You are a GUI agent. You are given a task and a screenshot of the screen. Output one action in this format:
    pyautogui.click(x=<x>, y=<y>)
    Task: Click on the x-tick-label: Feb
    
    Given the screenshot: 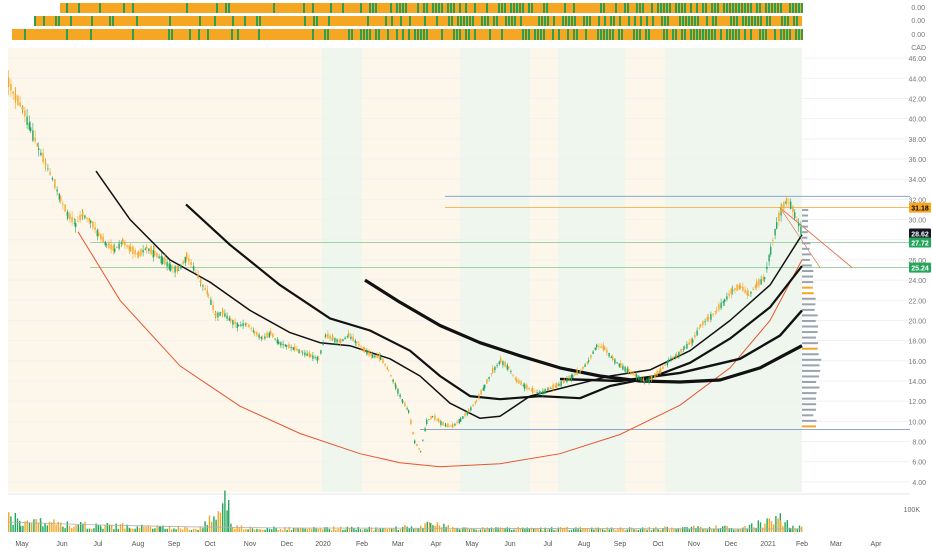 What is the action you would take?
    pyautogui.click(x=802, y=544)
    